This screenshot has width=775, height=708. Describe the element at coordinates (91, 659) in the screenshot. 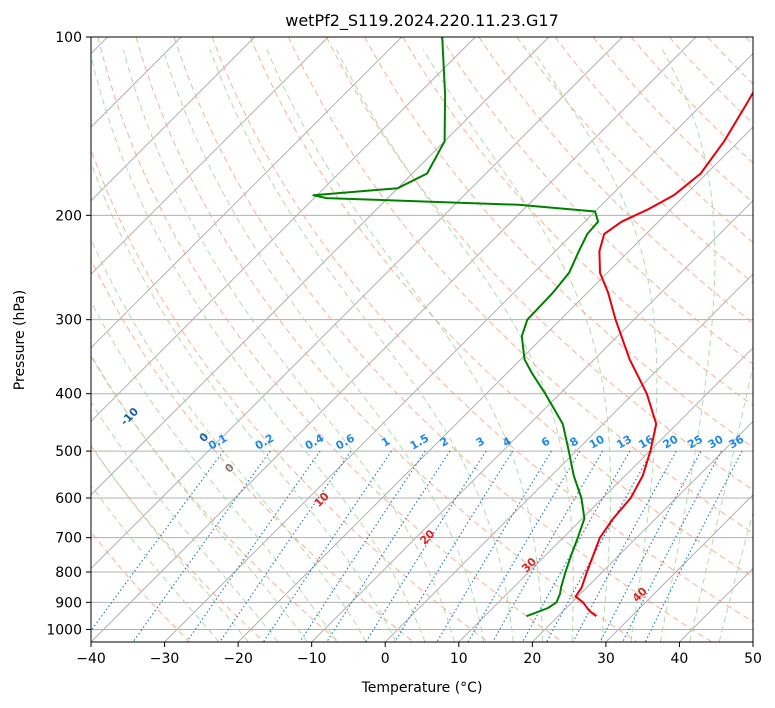

I see `x-tick-label: −40` at that location.